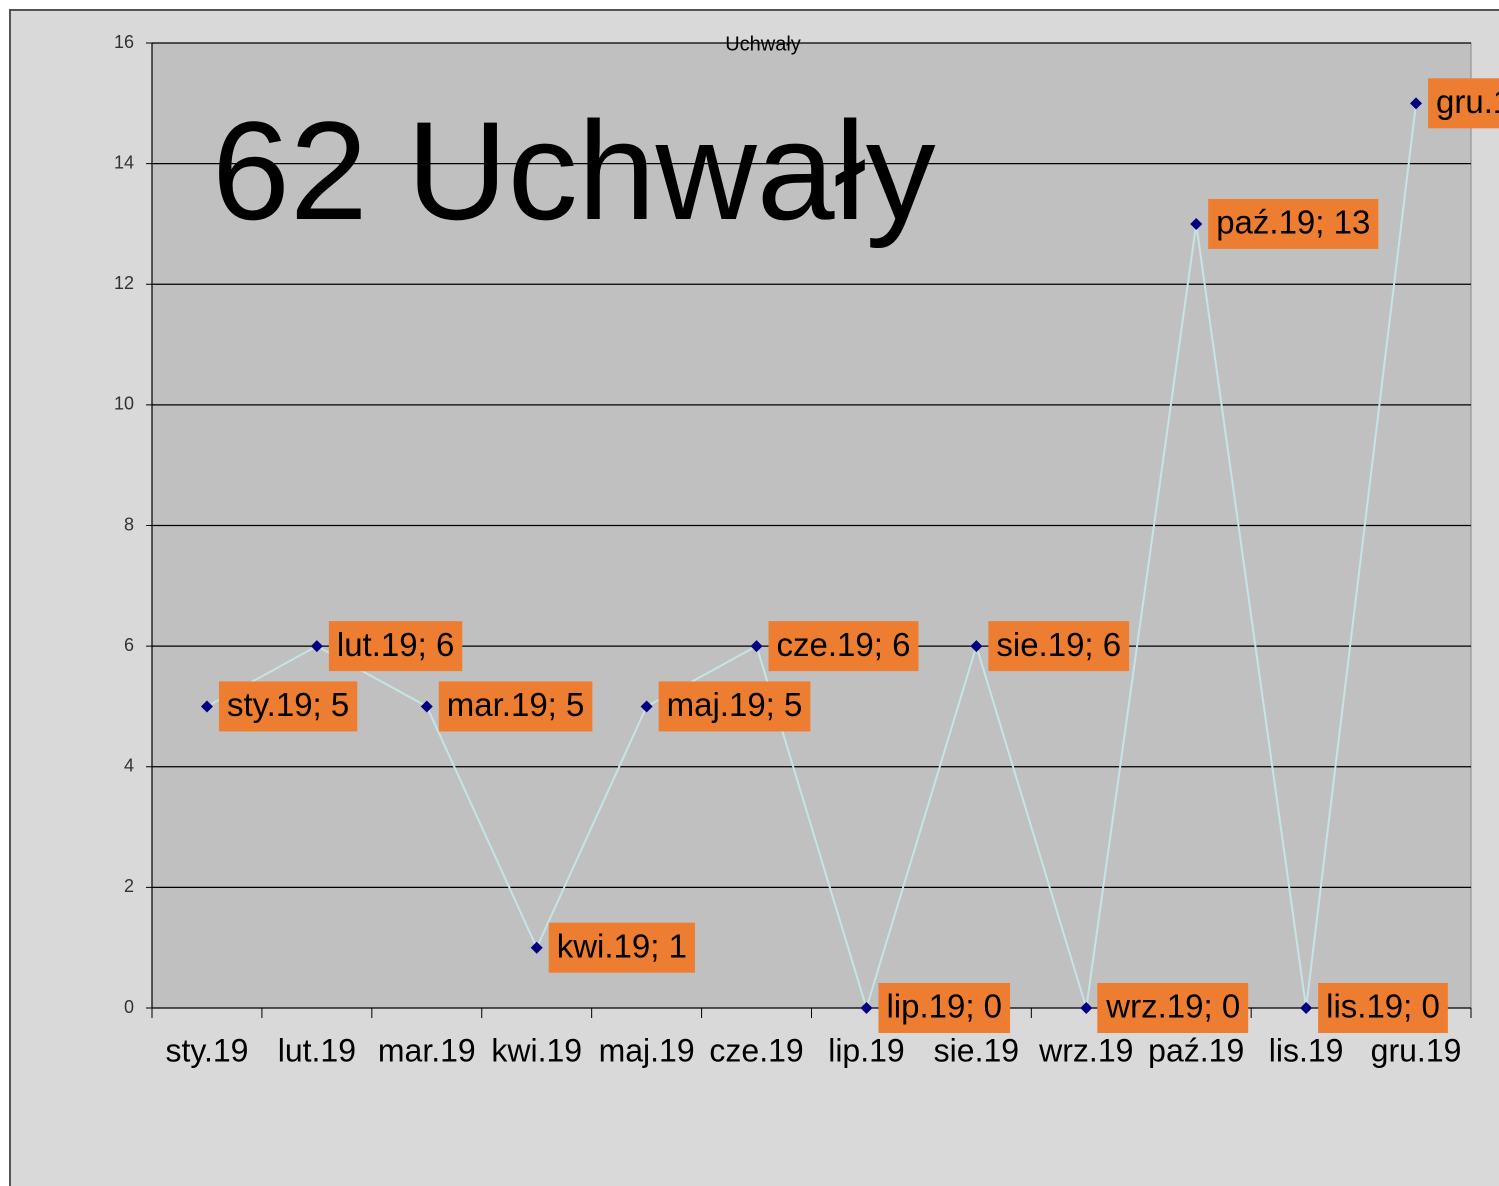  I want to click on y-tick-label: 6, so click(129, 645).